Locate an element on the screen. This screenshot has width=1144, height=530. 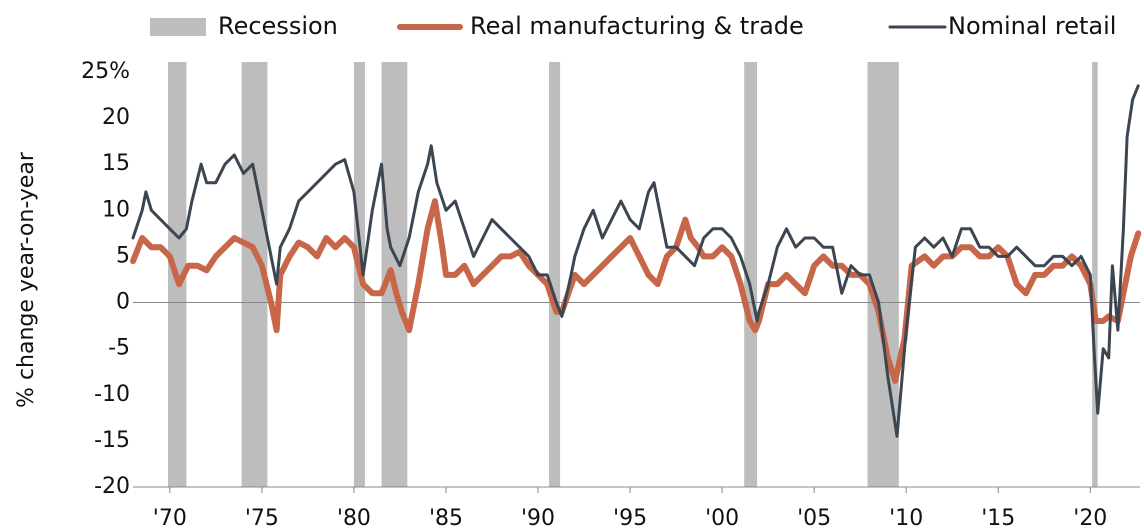
legend-label: Real manufacturing & trade is located at coordinates (637, 26).